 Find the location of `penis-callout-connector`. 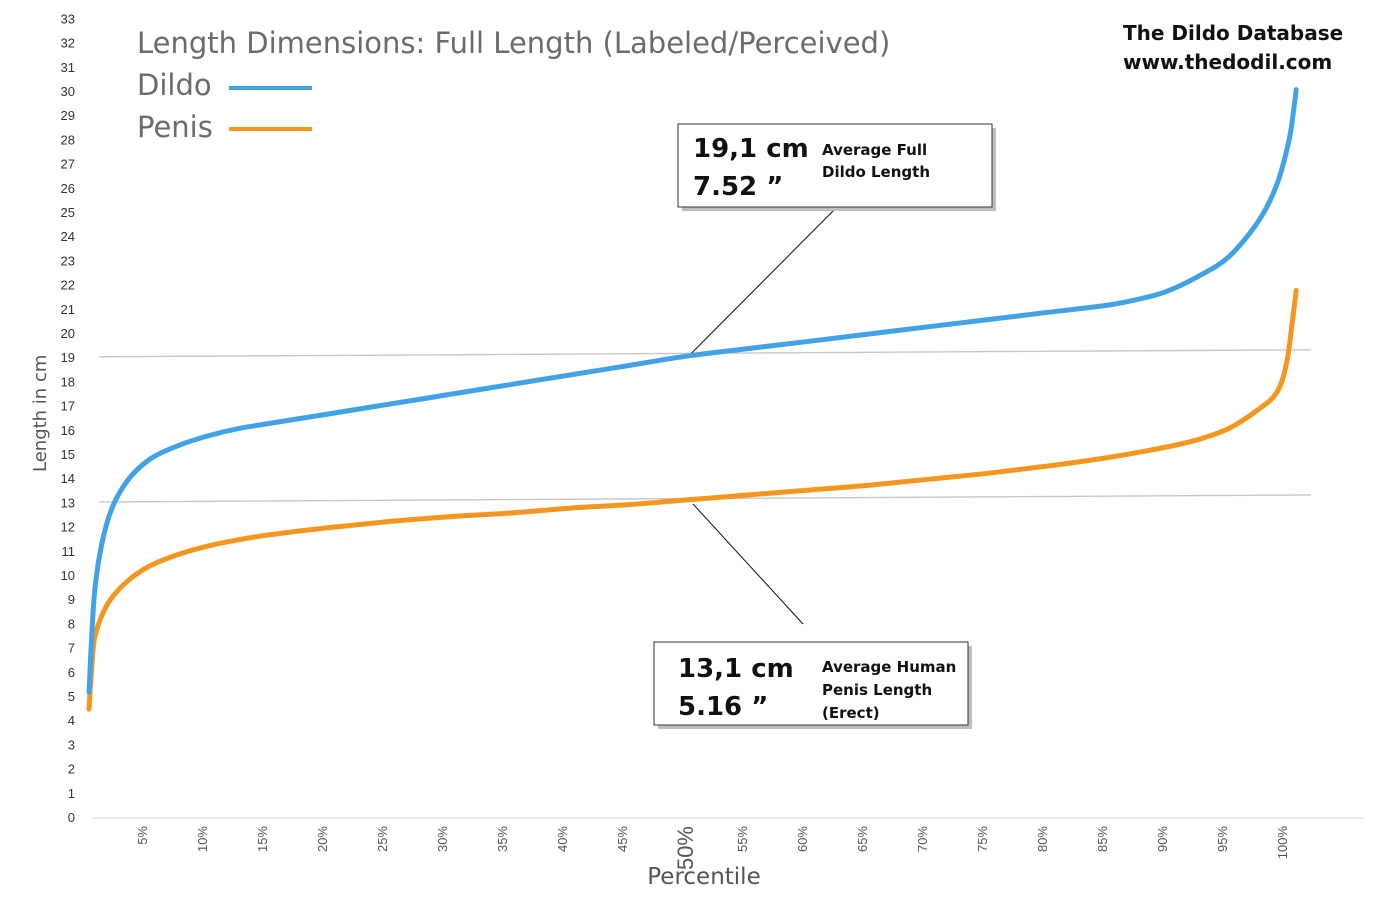

penis-callout-connector is located at coordinates (748, 564).